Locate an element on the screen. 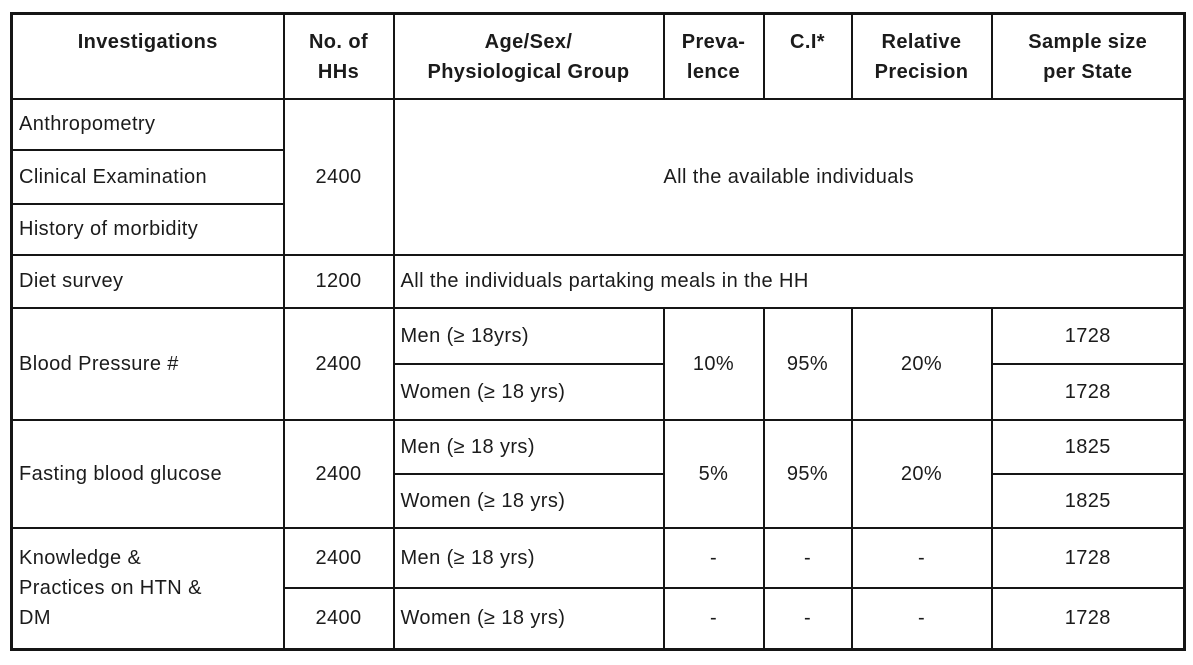 This screenshot has height=665, width=1193. cell-bp-men-group: Men (≥ 18yrs) is located at coordinates (528, 335).